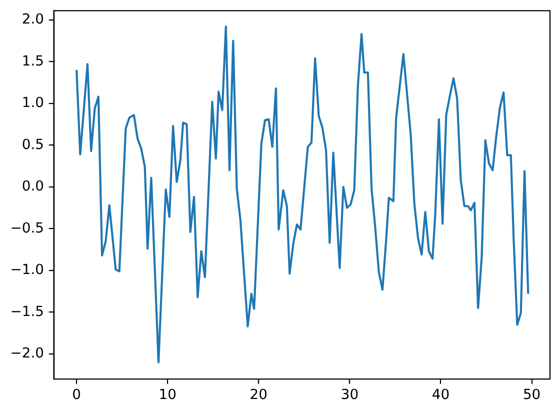 This screenshot has width=559, height=413. Describe the element at coordinates (27, 228) in the screenshot. I see `y-tick-label: −0.5` at that location.